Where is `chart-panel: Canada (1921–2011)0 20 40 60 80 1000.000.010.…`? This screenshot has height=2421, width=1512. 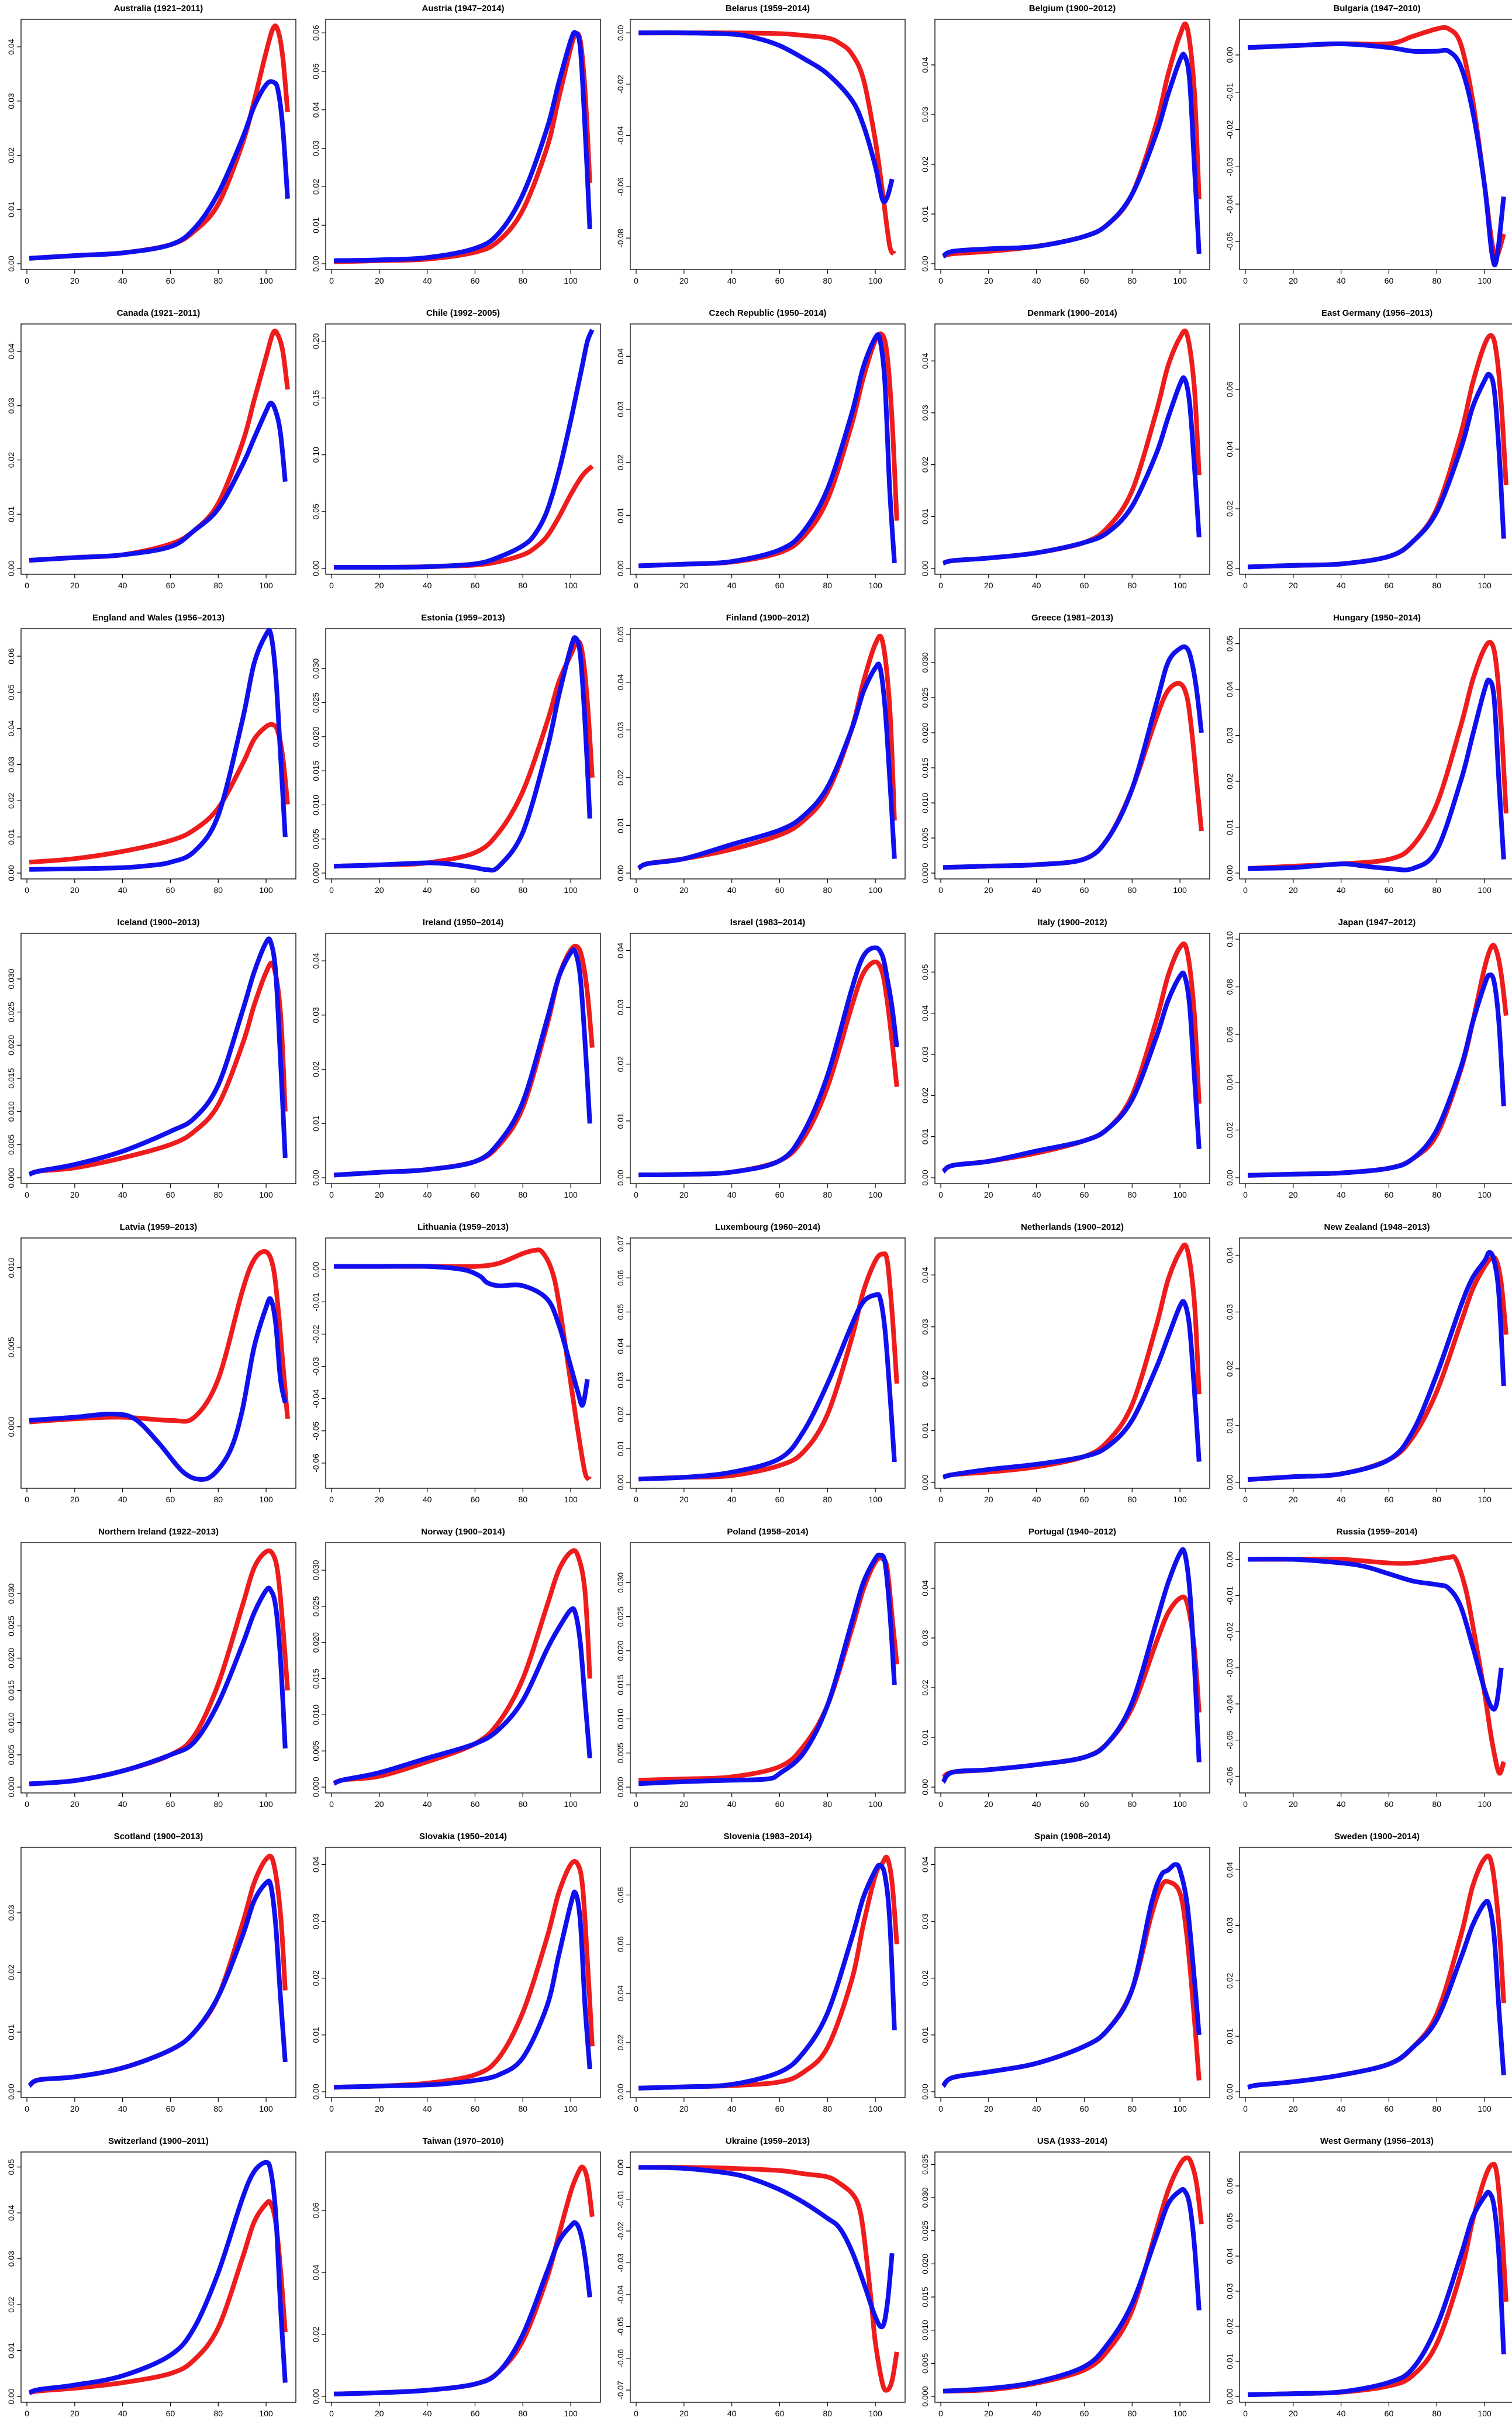
chart-panel: Canada (1921–2011)0 20 40 60 80 1000.000.010.… is located at coordinates (151, 449).